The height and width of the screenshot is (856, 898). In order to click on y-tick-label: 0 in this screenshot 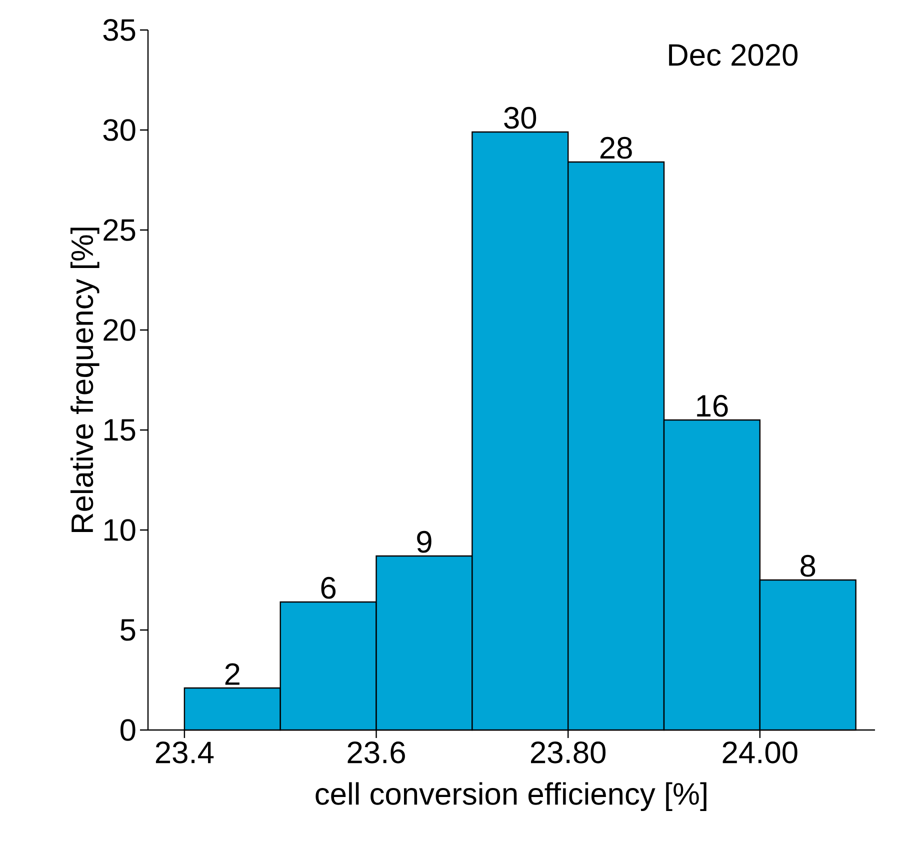, I will do `click(128, 730)`.